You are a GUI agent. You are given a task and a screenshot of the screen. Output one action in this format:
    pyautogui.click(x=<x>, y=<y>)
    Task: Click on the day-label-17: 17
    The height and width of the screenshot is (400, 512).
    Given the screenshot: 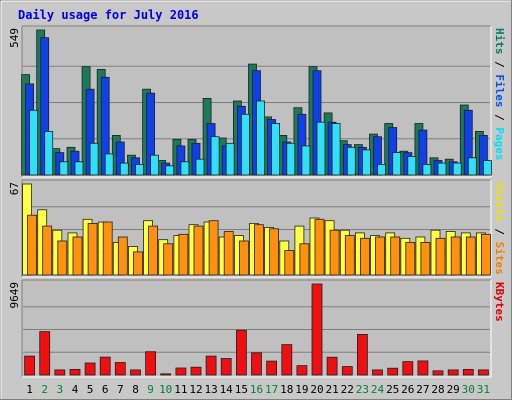 What is the action you would take?
    pyautogui.click(x=271, y=389)
    